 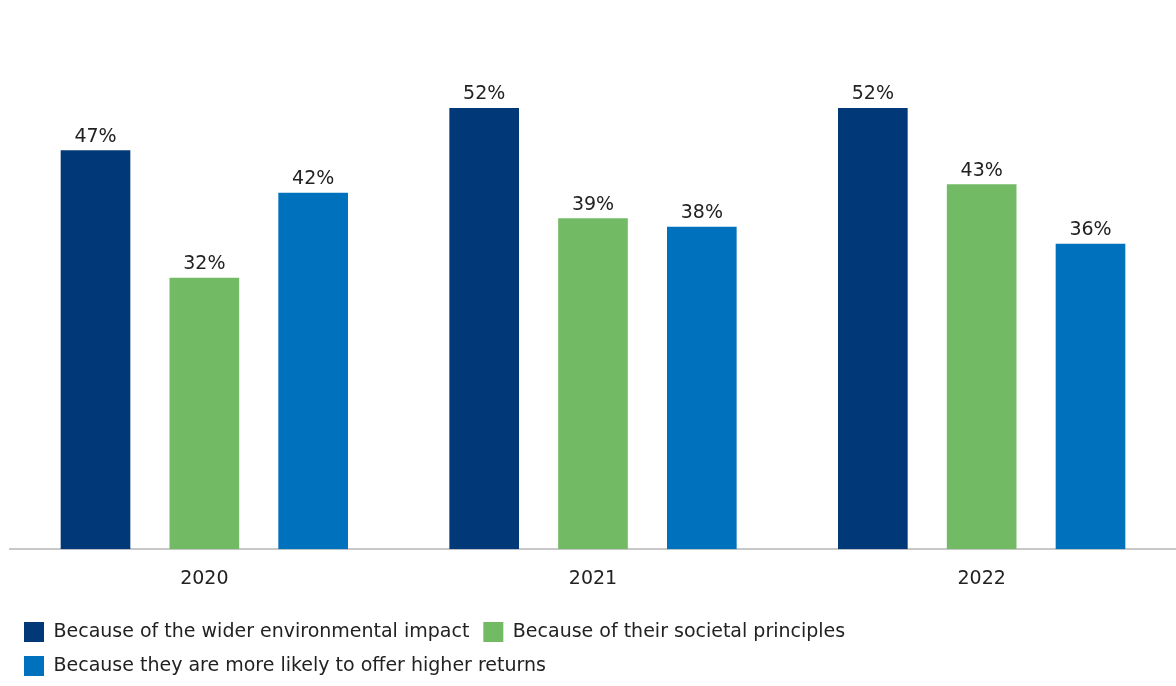 What do you see at coordinates (299, 663) in the screenshot?
I see `legend-label: Because they are more likely to offer higher returns` at bounding box center [299, 663].